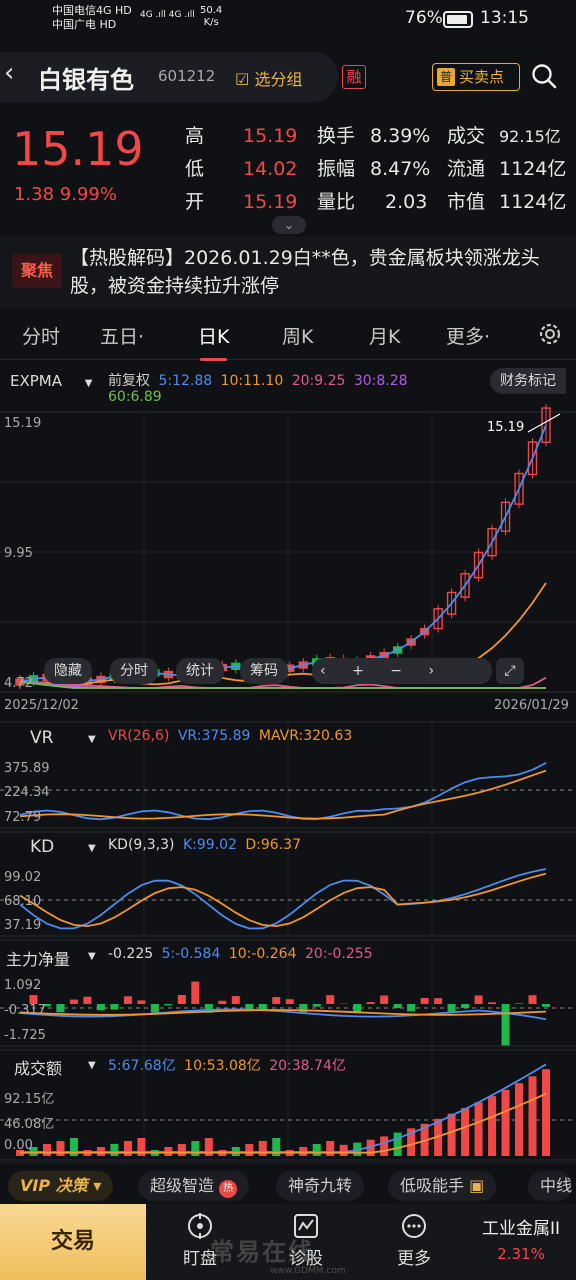 Image resolution: width=576 pixels, height=1280 pixels. Describe the element at coordinates (200, 1240) in the screenshot. I see `nav-watch: 盯盘` at that location.